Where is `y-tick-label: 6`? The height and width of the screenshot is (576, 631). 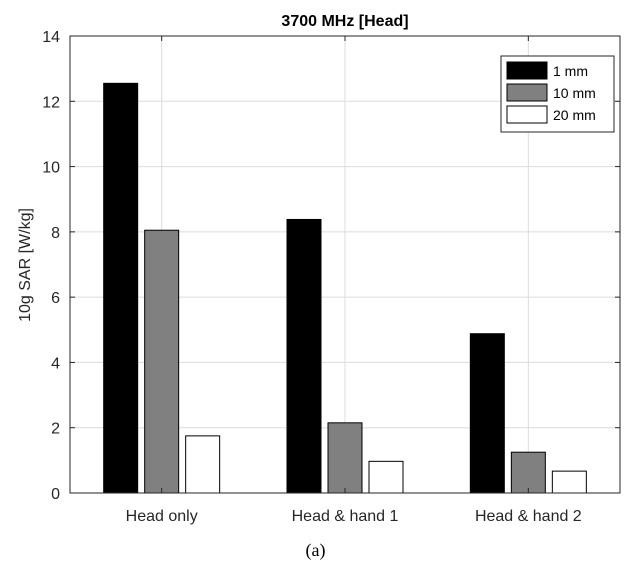
y-tick-label: 6 is located at coordinates (55, 298).